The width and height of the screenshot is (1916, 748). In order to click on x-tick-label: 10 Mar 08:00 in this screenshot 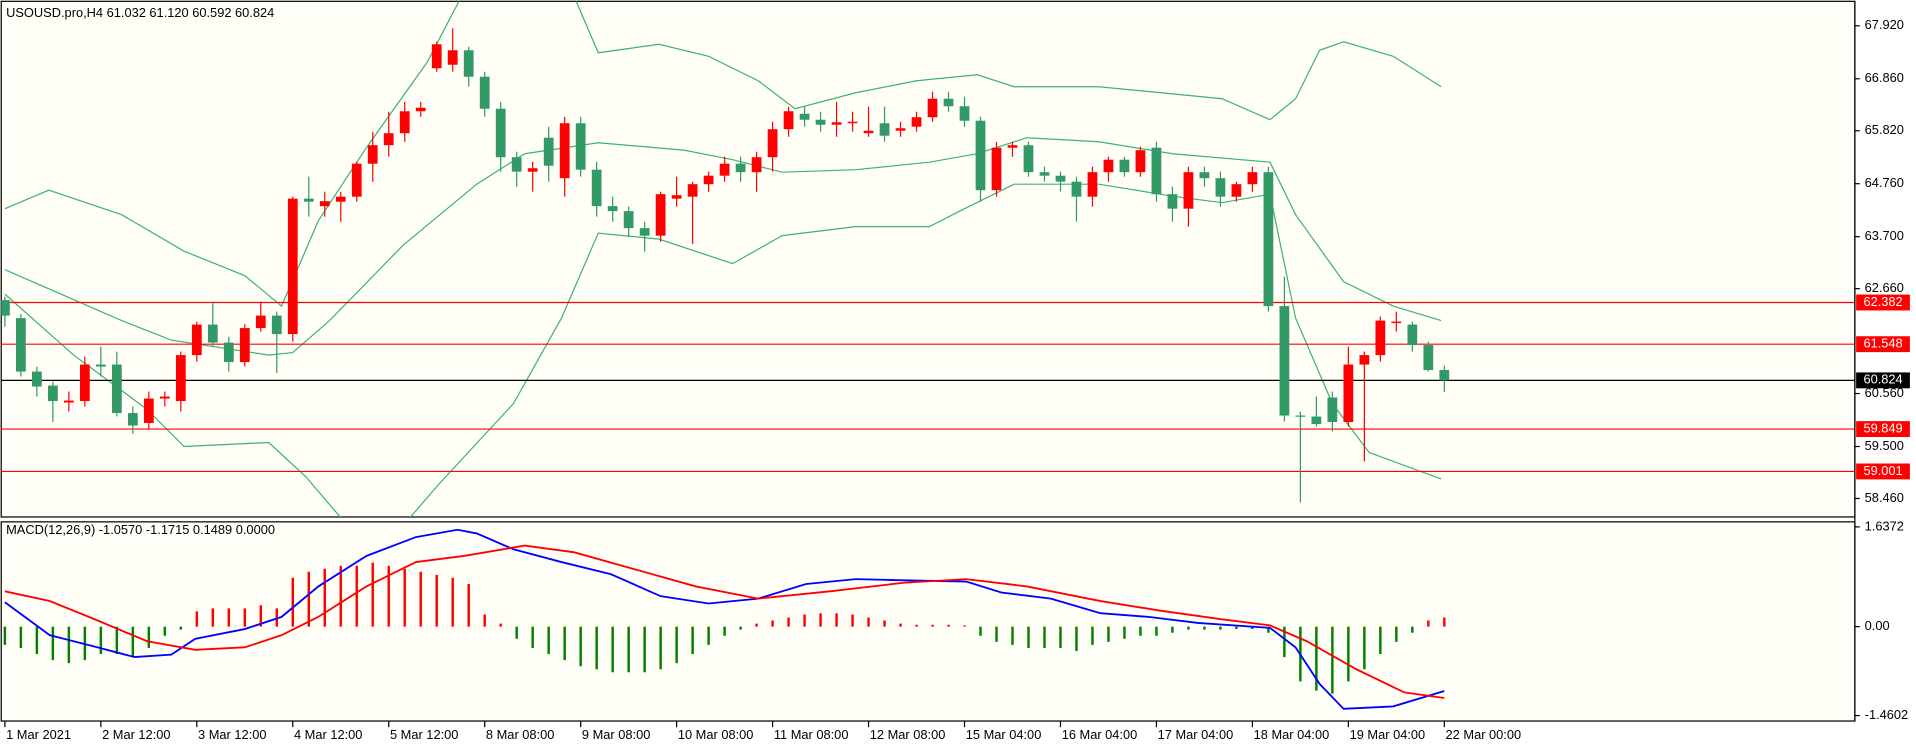, I will do `click(716, 734)`.